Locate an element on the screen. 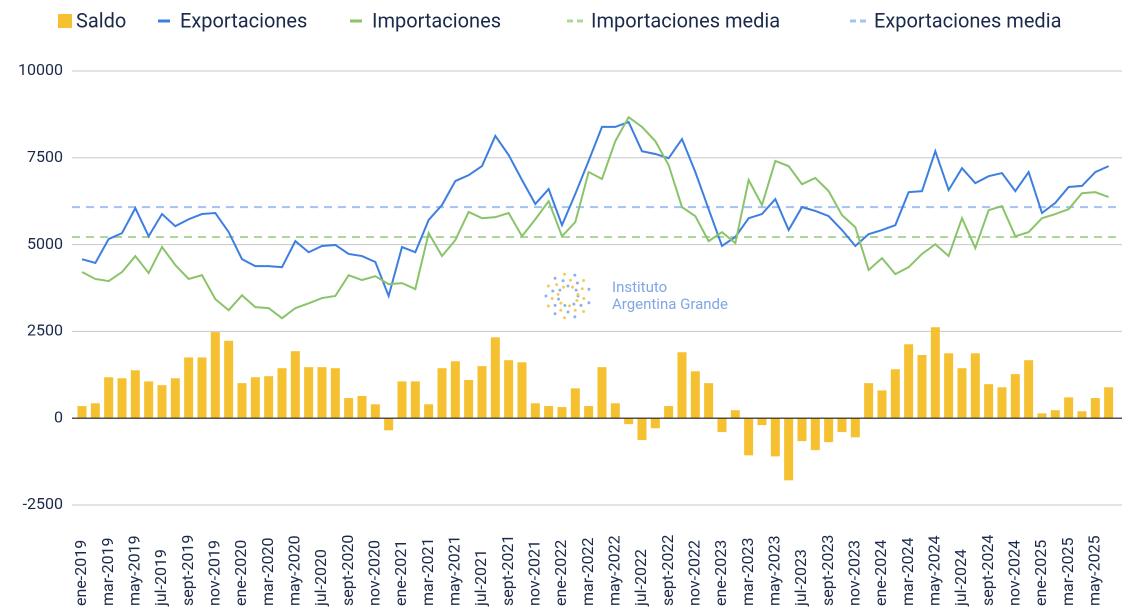 The height and width of the screenshot is (610, 1122). legend-label: Saldo is located at coordinates (101, 20).